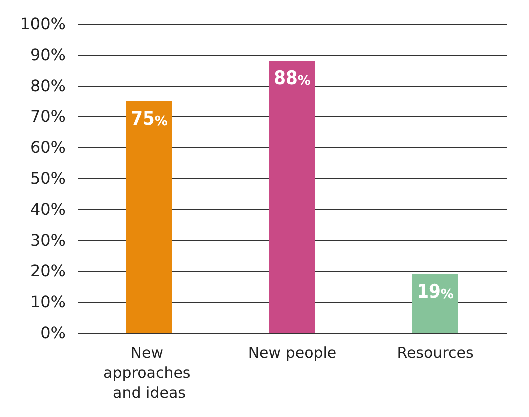  What do you see at coordinates (48, 302) in the screenshot?
I see `y-tick-label: 10%` at bounding box center [48, 302].